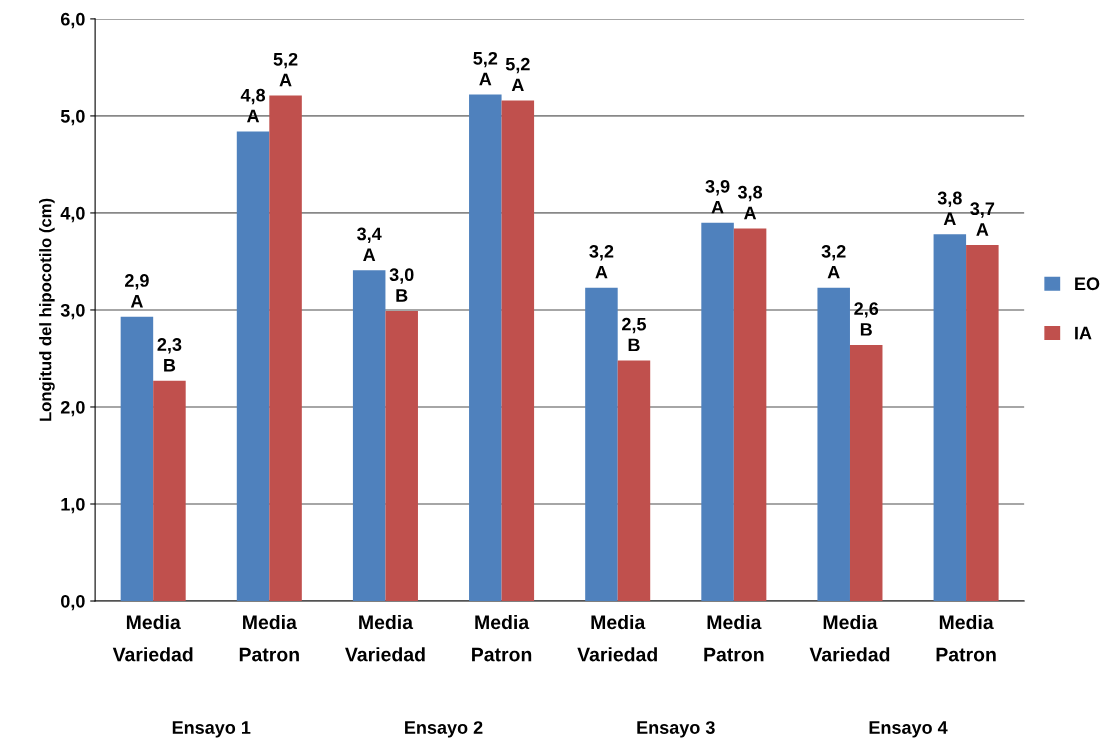 The image size is (1106, 756). Describe the element at coordinates (444, 729) in the screenshot. I see `text: Ensayo 2` at that location.